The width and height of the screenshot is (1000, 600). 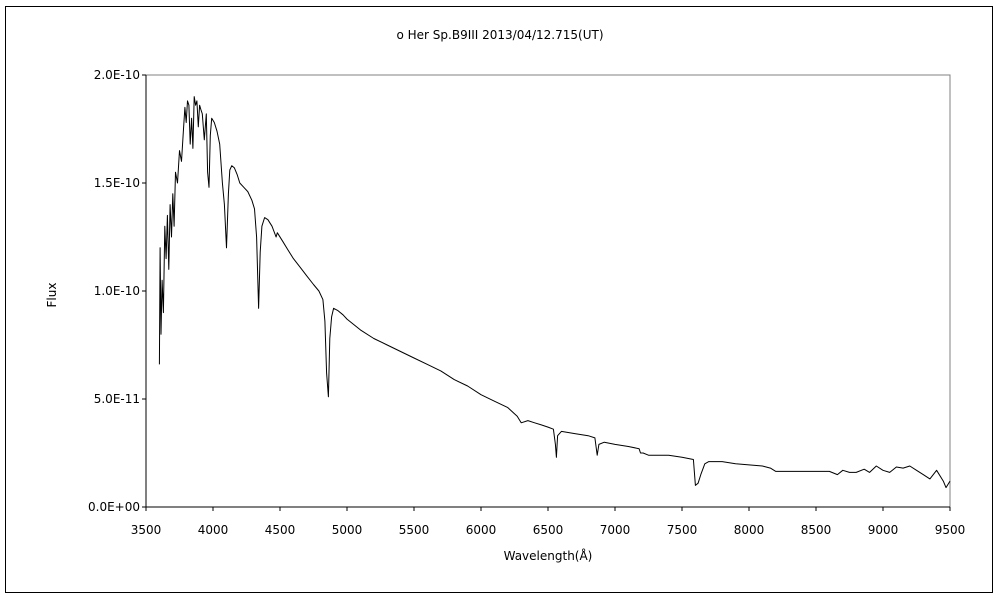 What do you see at coordinates (499, 35) in the screenshot?
I see `chart-title: o Her Sp.B9III 2013/04/12.715(UT)` at bounding box center [499, 35].